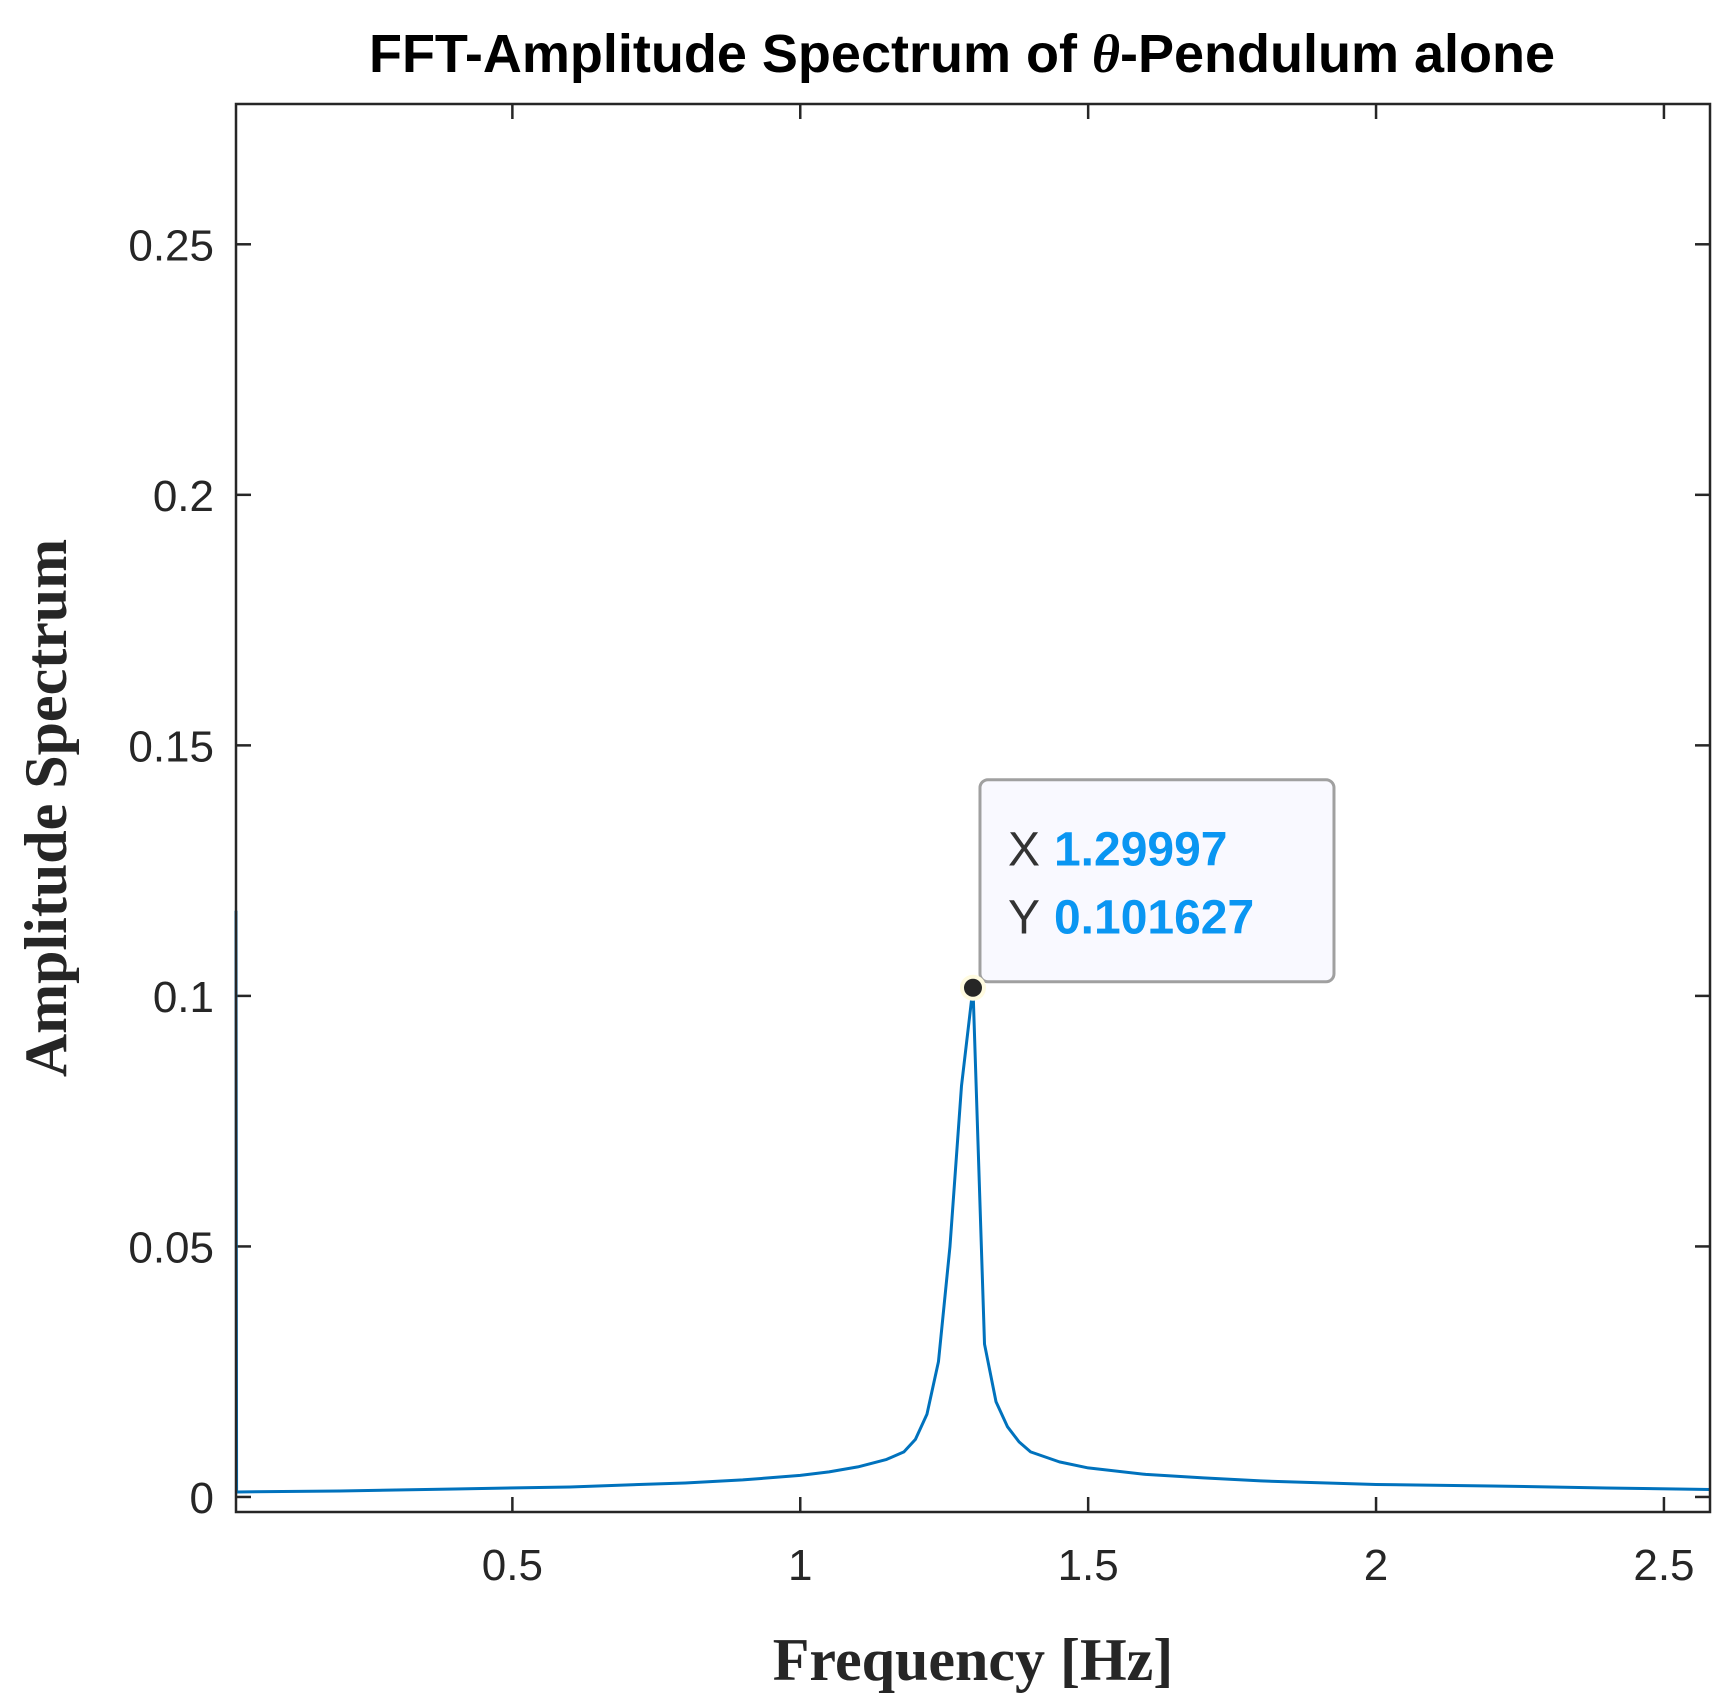 The image size is (1724, 1696). What do you see at coordinates (1118, 850) in the screenshot?
I see `datatip-x-row: X 1.29997` at bounding box center [1118, 850].